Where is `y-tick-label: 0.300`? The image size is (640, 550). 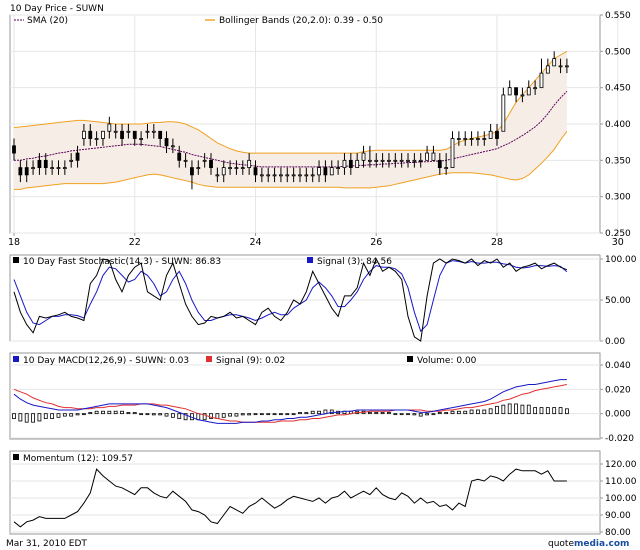
y-tick-label: 0.300 is located at coordinates (618, 198).